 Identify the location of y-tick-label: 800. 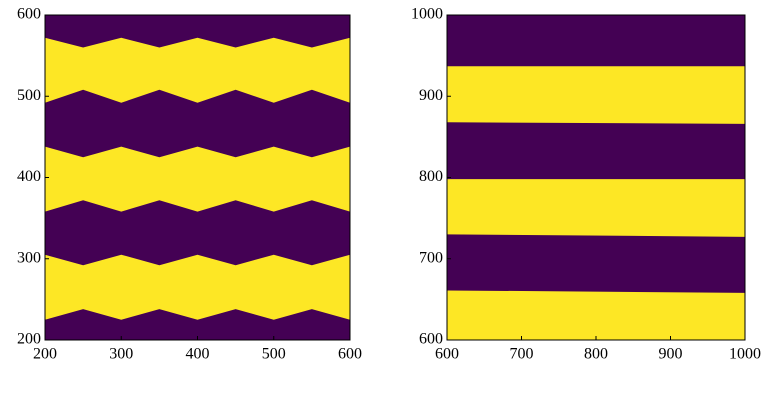
(431, 176).